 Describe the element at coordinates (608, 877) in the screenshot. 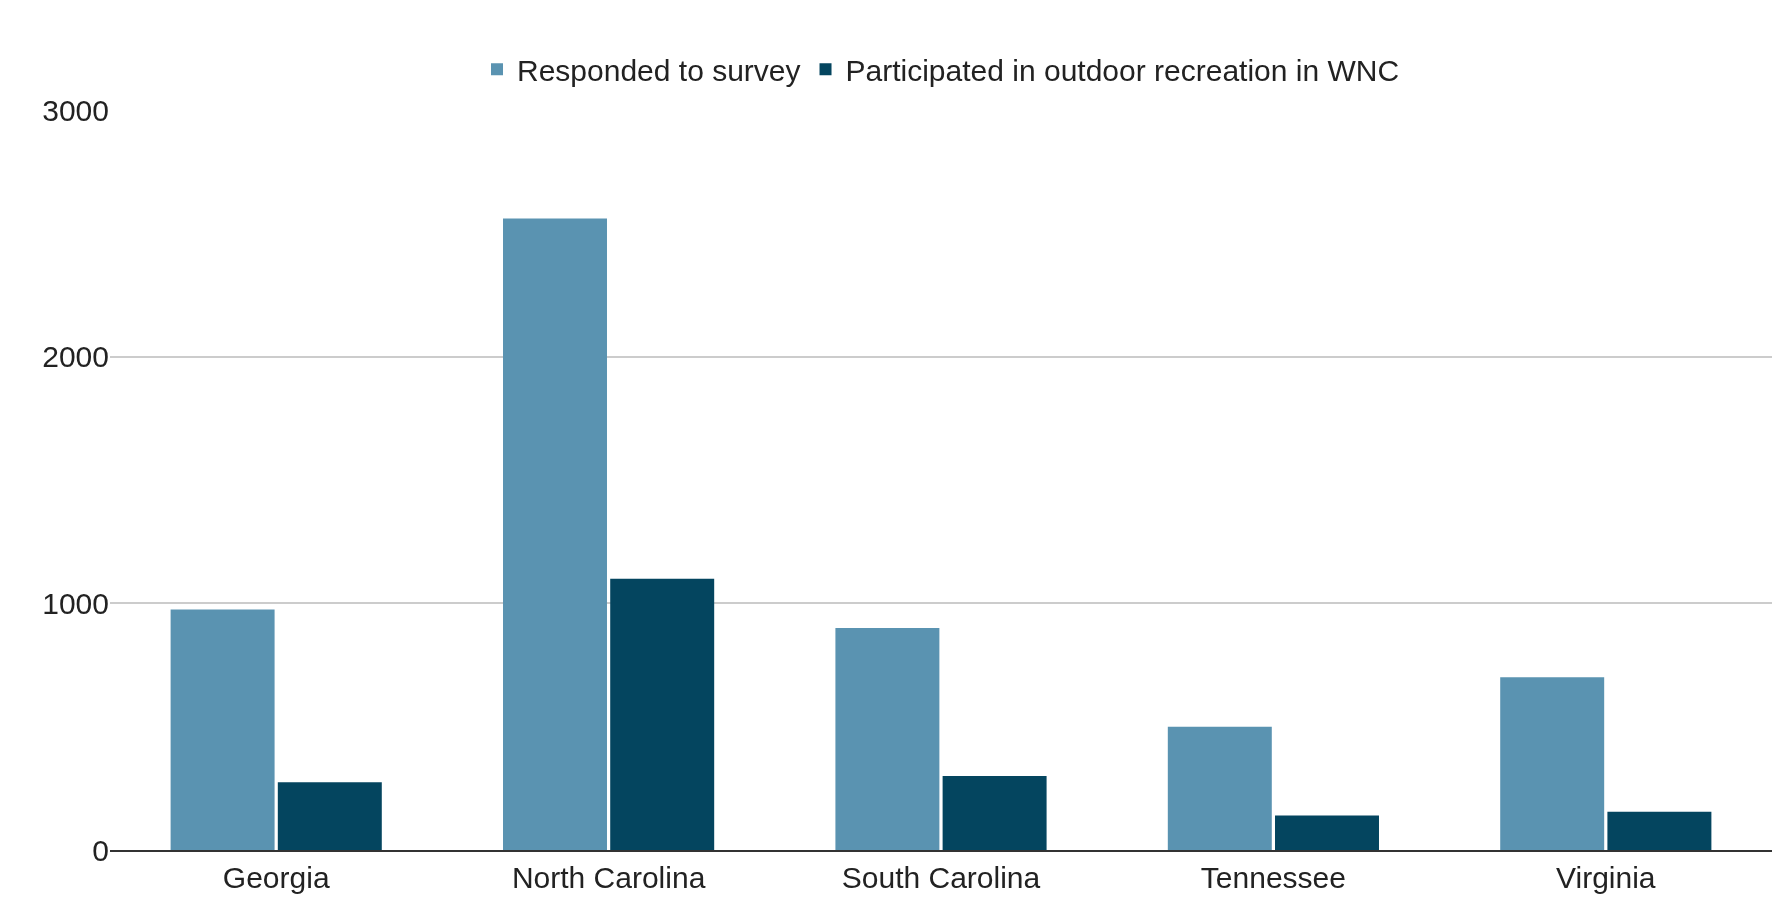

I see `x-tick-label: North Carolina` at that location.